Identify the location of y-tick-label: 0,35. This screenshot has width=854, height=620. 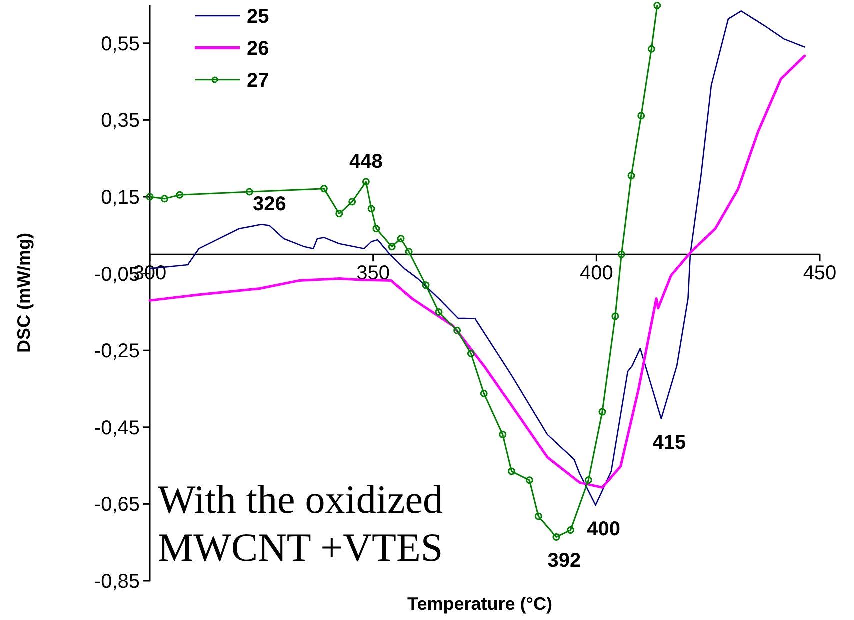
(120, 121).